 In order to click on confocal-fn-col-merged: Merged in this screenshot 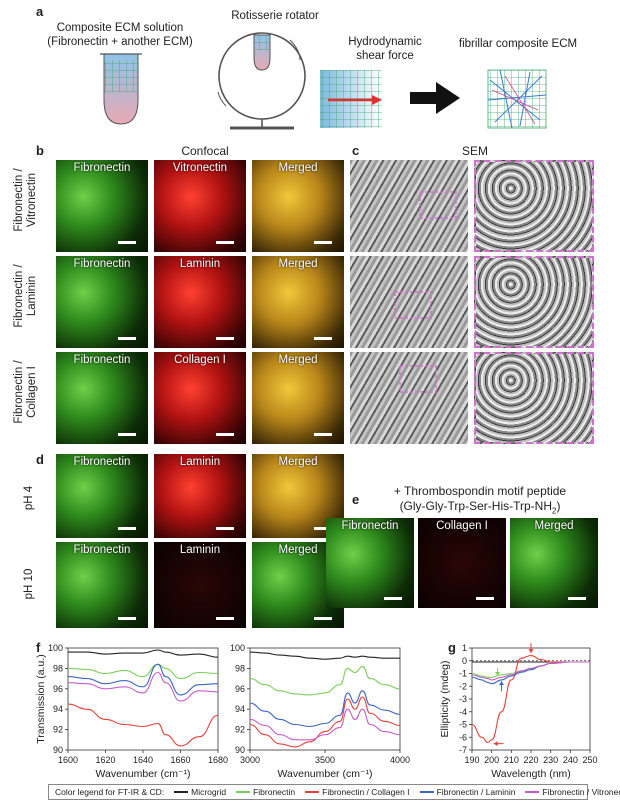, I will do `click(298, 398)`.